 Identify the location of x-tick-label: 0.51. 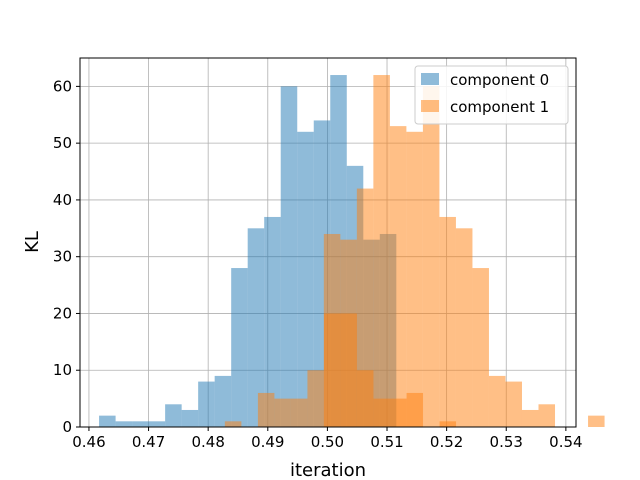
(386, 442).